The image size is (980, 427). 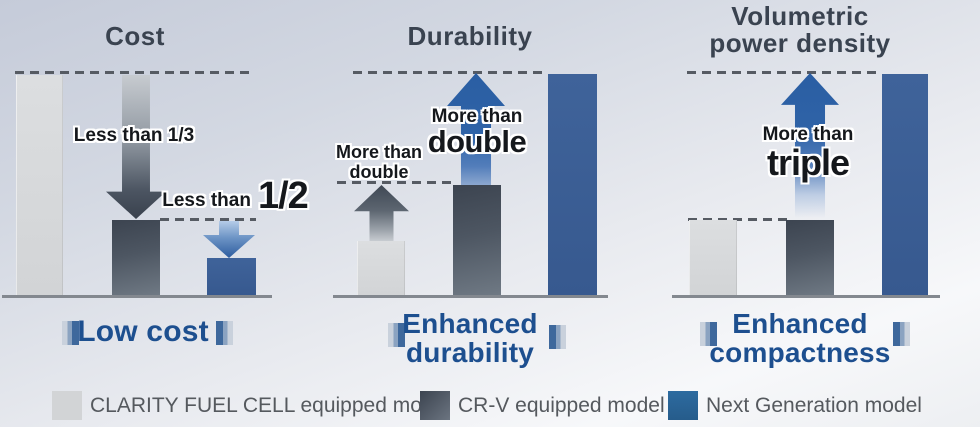 I want to click on volumetric-panel-title-line2: power density, so click(x=800, y=43).